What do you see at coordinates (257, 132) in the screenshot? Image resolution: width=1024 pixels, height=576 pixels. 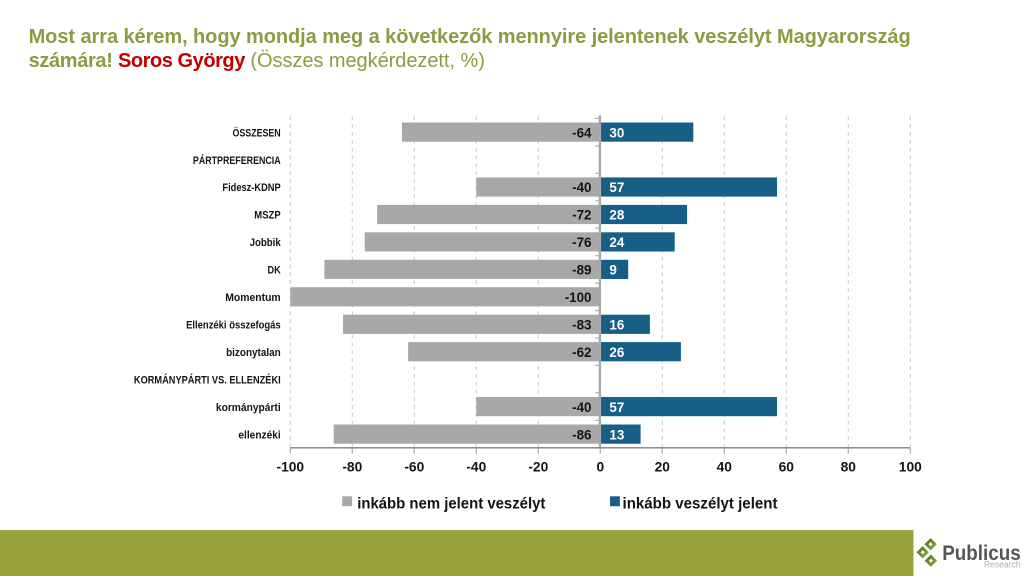 I see `svg-text: ÖSSZESEN` at bounding box center [257, 132].